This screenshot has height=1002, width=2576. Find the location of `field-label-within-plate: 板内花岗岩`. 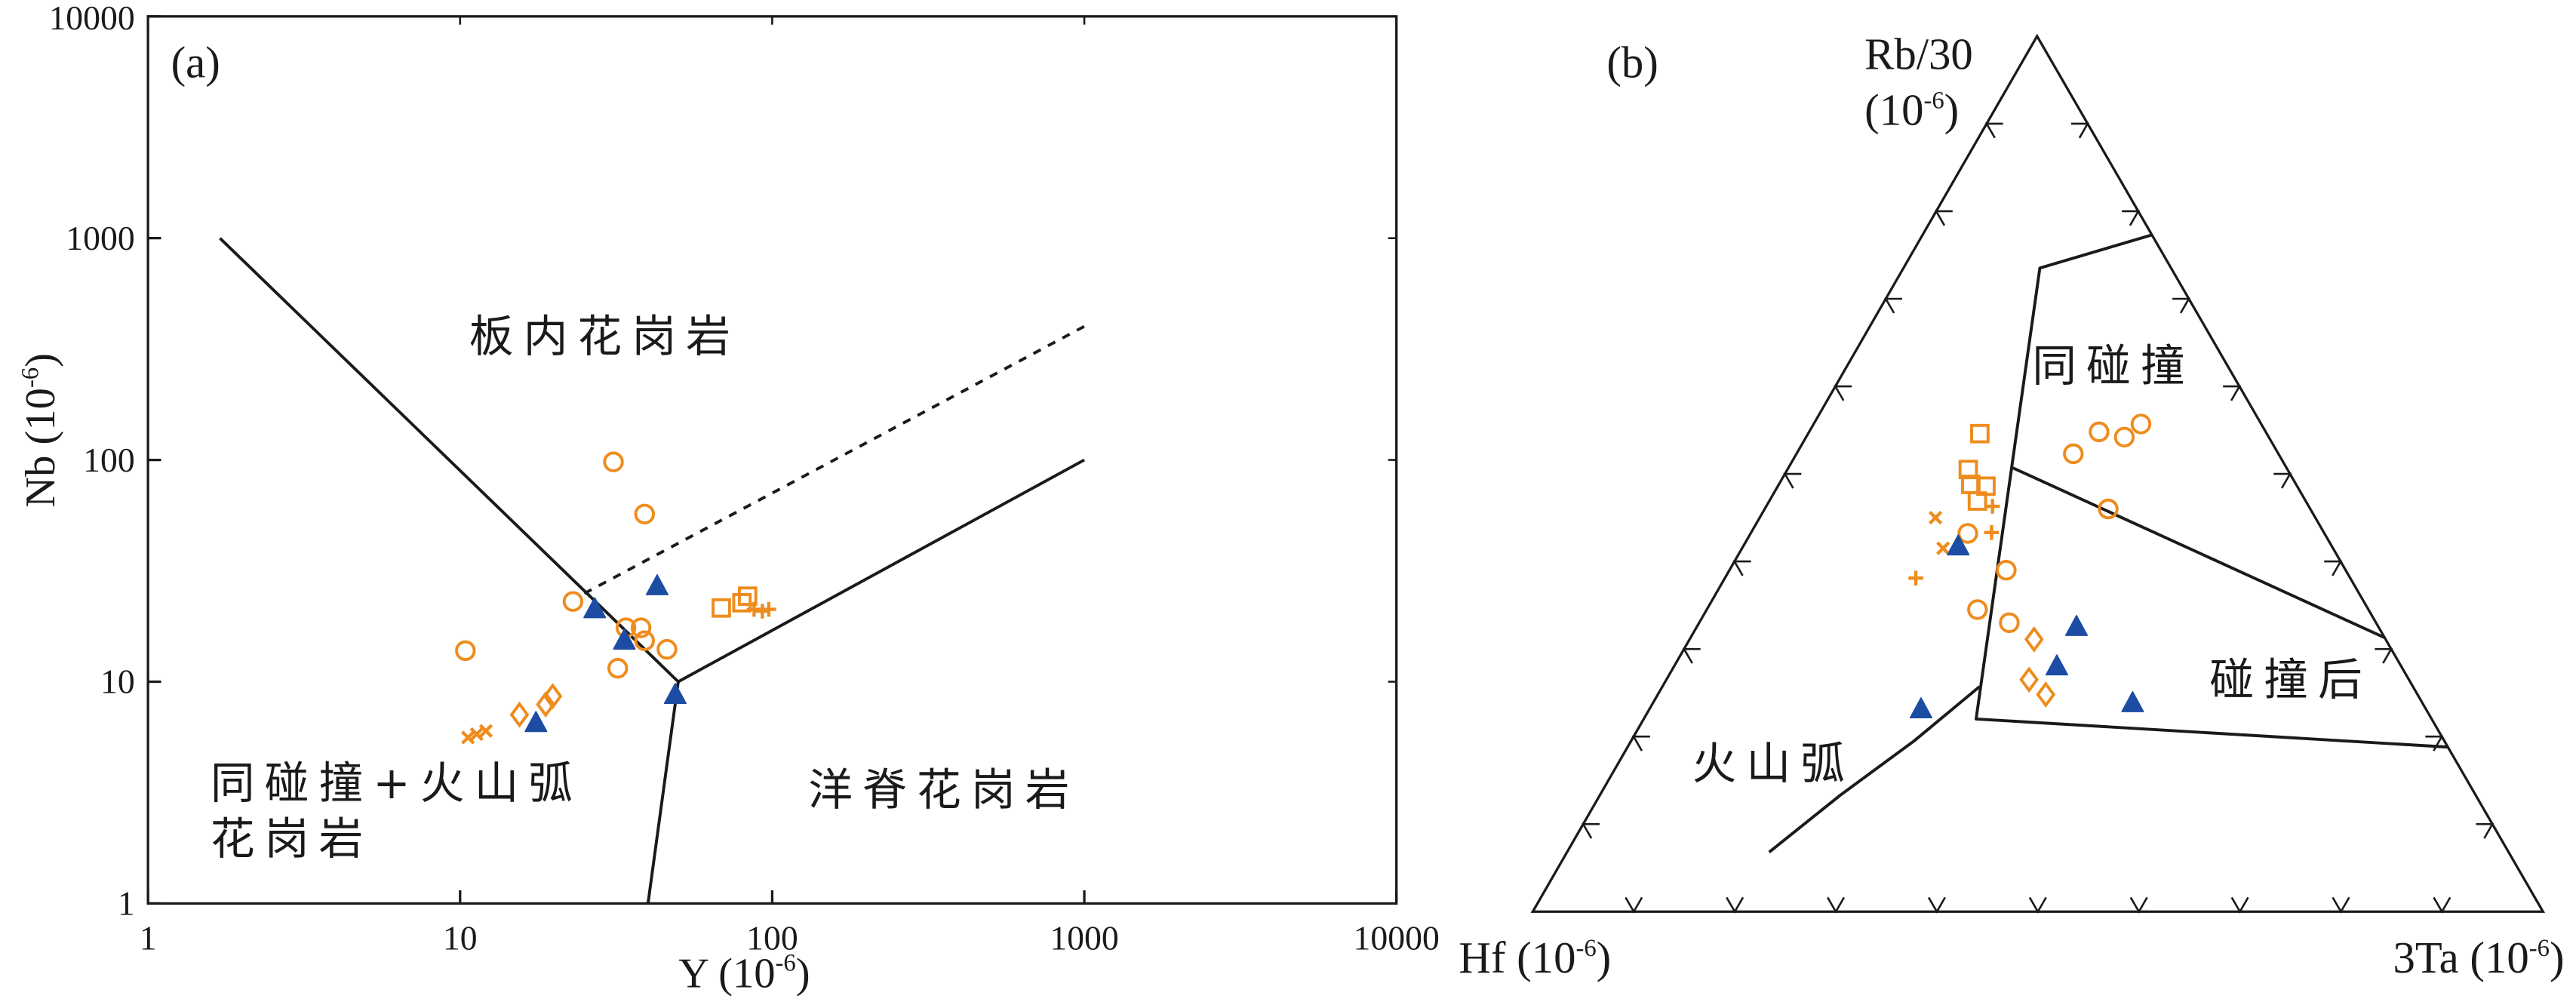

field-label-within-plate: 板内花岗岩 is located at coordinates (604, 336).